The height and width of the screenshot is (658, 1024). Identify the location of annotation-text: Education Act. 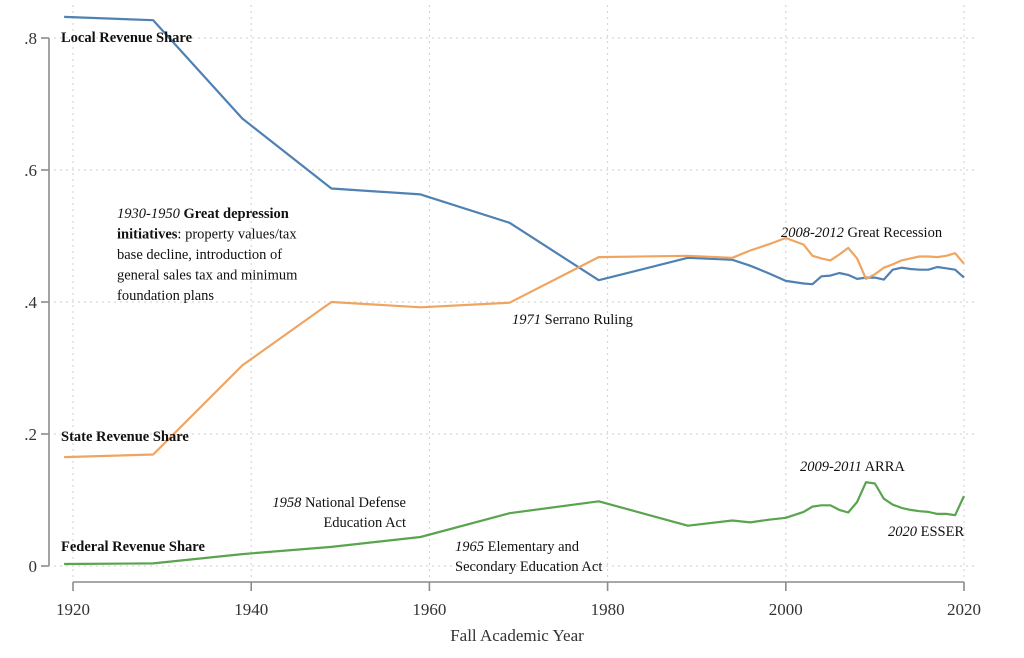
(364, 523).